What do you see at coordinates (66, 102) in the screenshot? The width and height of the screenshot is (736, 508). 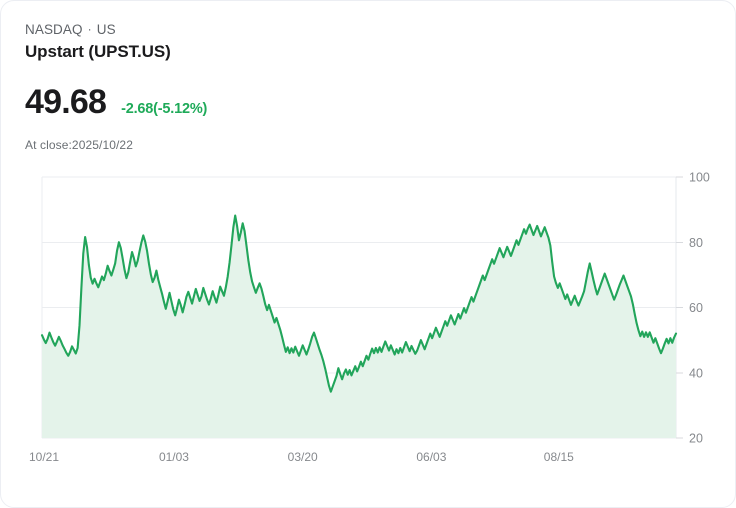 I see `current-price: 49.68` at bounding box center [66, 102].